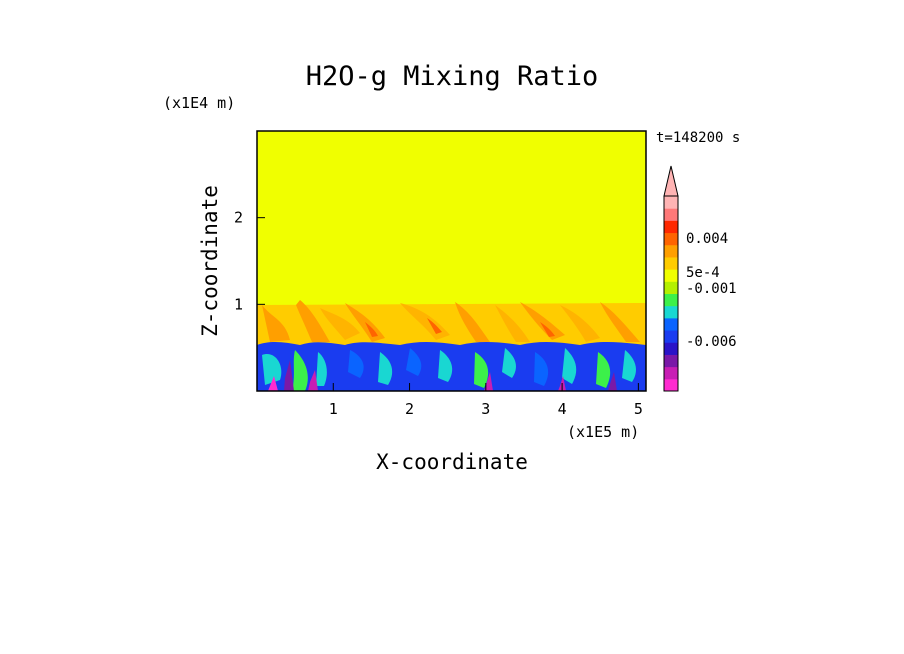  I want to click on y-axis-label: Z-coordinate, so click(210, 261).